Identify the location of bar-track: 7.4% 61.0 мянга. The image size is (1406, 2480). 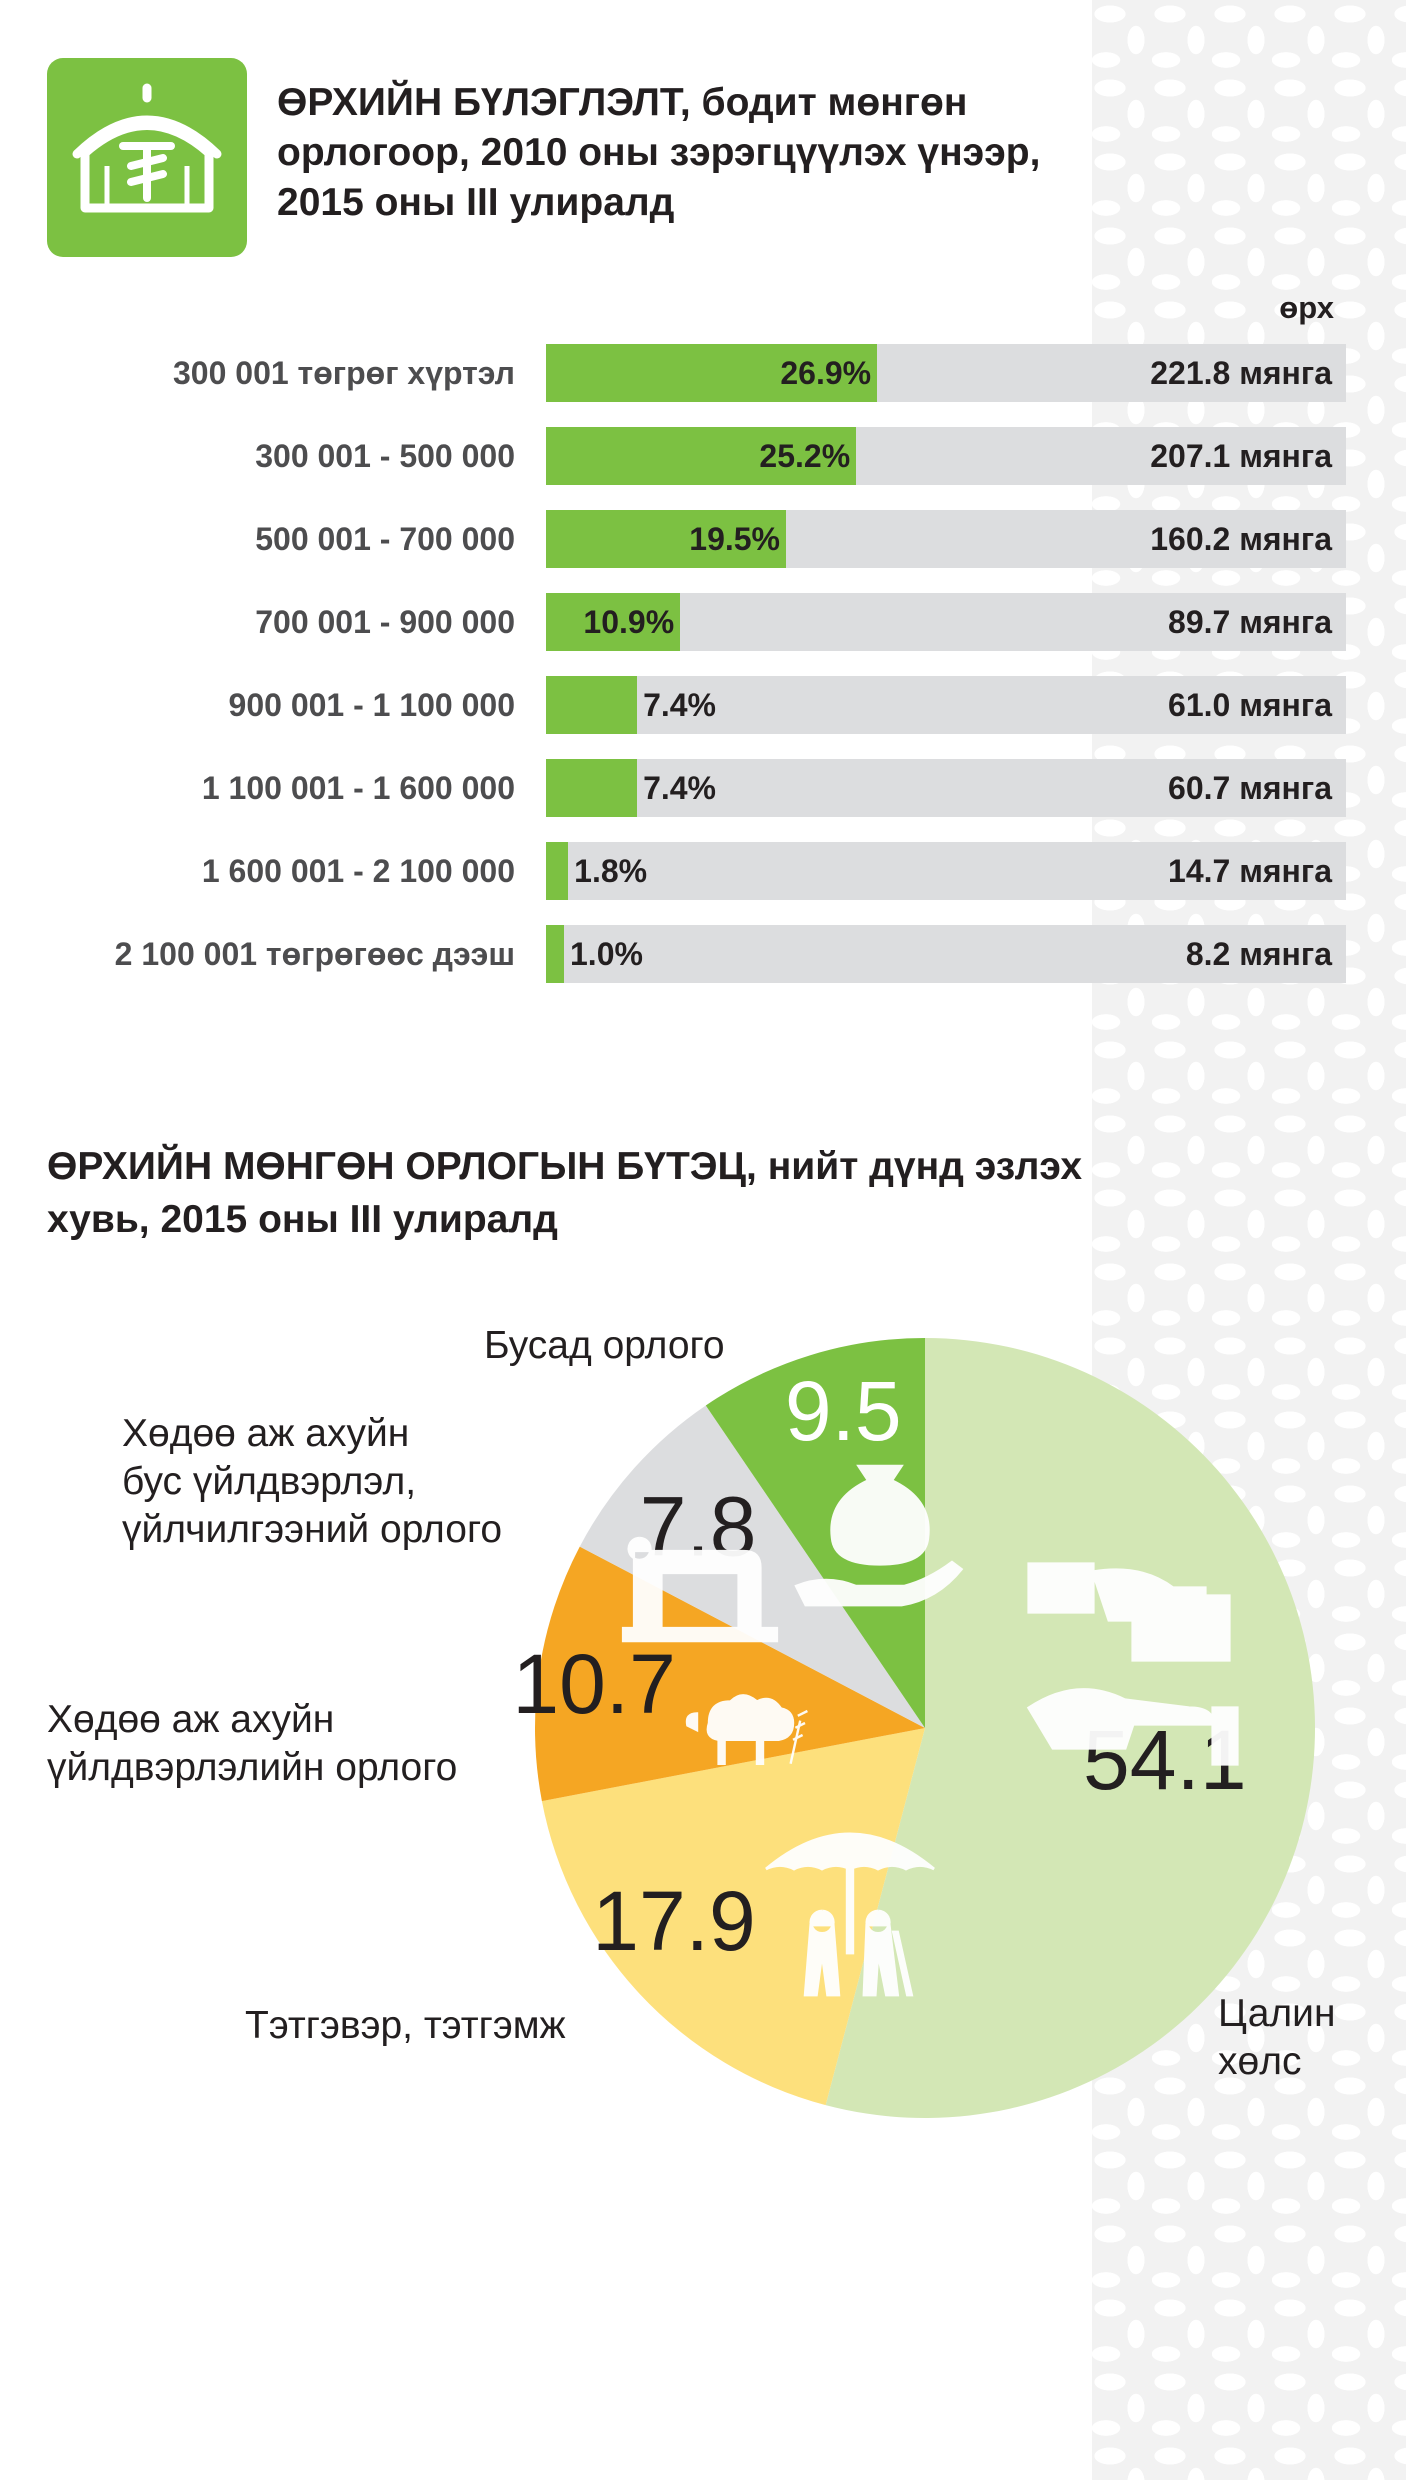
(946, 705).